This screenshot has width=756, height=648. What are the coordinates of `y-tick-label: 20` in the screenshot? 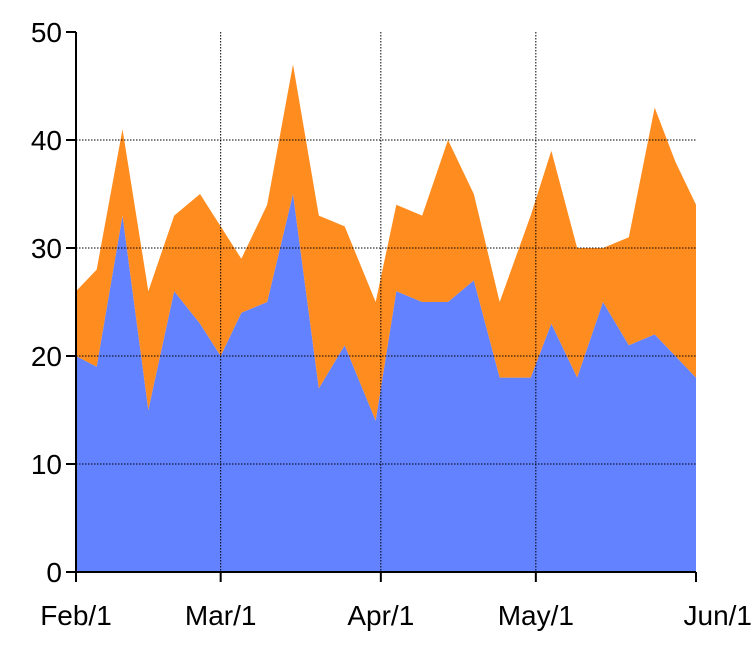 It's located at (46, 356).